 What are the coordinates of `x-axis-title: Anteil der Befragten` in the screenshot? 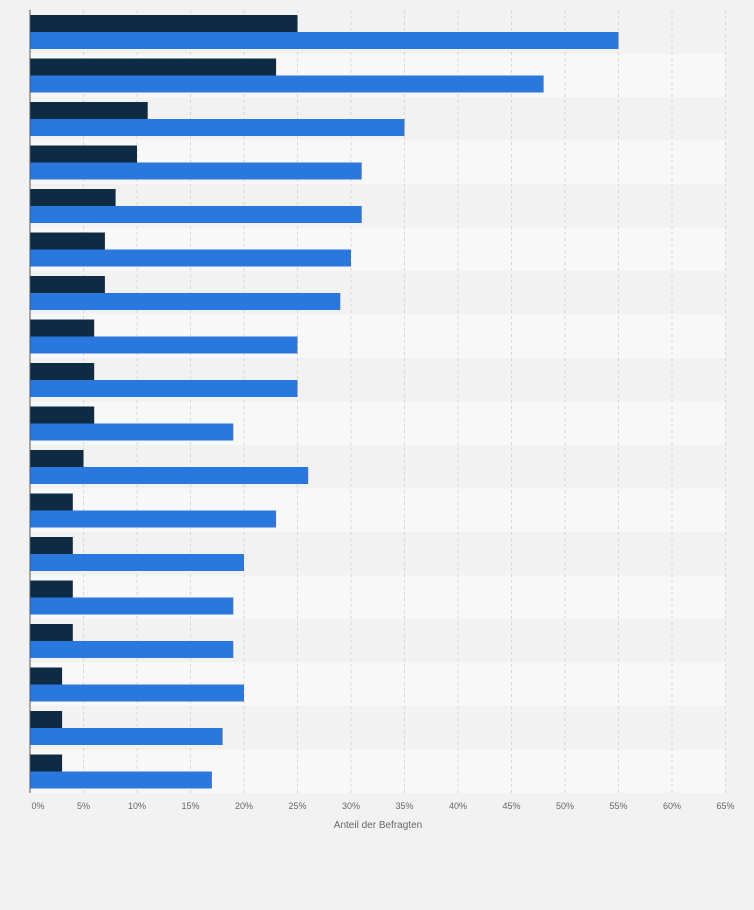 It's located at (378, 825).